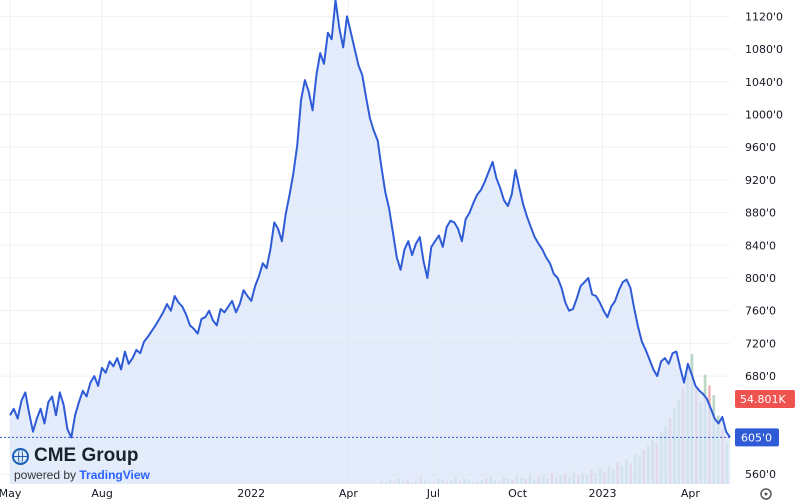 The image size is (800, 500). I want to click on tradingview-label: TradingView, so click(114, 475).